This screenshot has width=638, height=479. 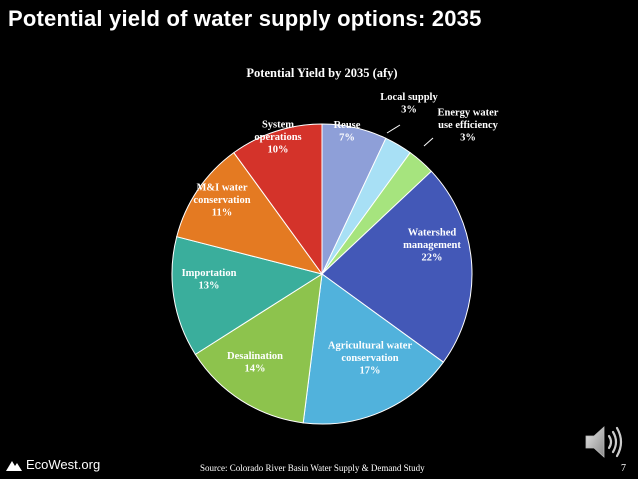 What do you see at coordinates (468, 126) in the screenshot?
I see `slice-label-2: Energy water use efficiency 3%` at bounding box center [468, 126].